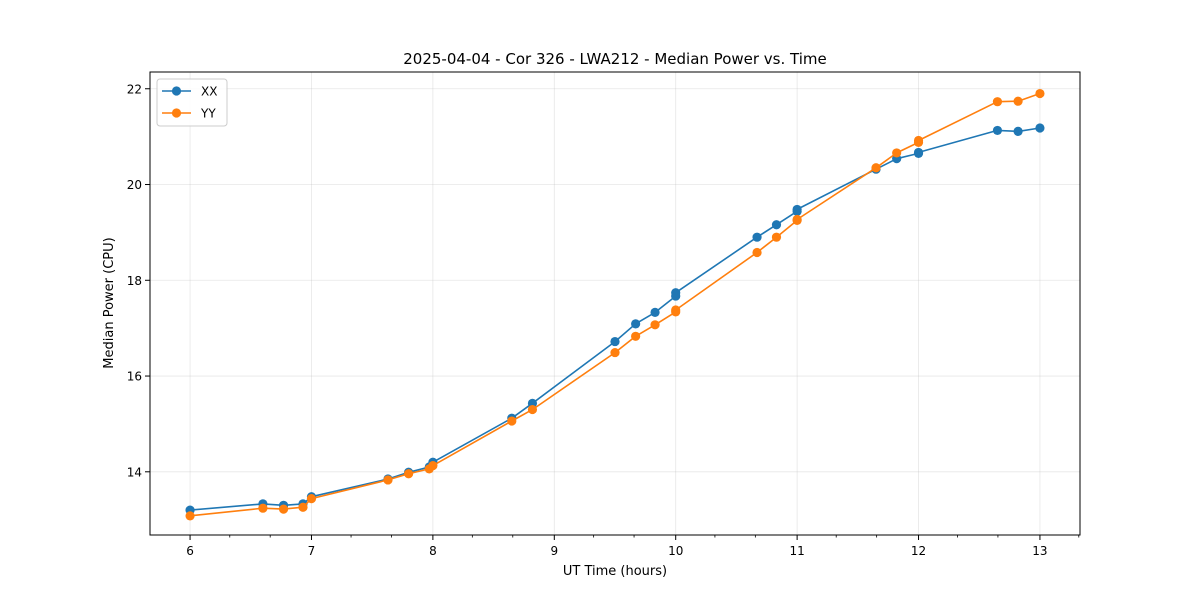 The image size is (1200, 600). What do you see at coordinates (675, 551) in the screenshot?
I see `x-tick-label: 10` at bounding box center [675, 551].